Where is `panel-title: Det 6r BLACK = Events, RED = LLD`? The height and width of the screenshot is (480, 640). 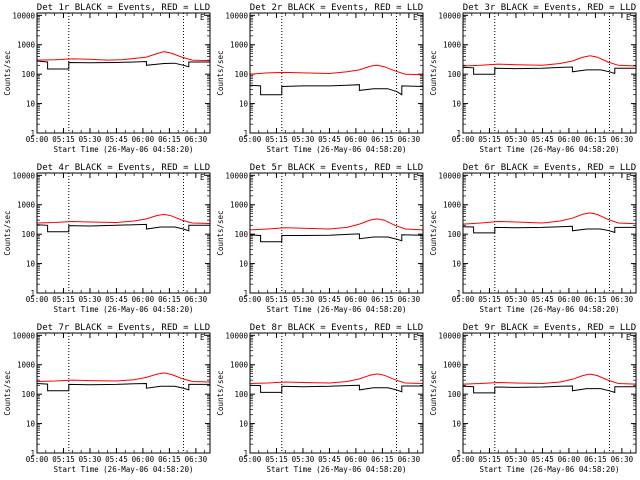 panel-title: Det 6r BLACK = Events, RED = LLD is located at coordinates (549, 168).